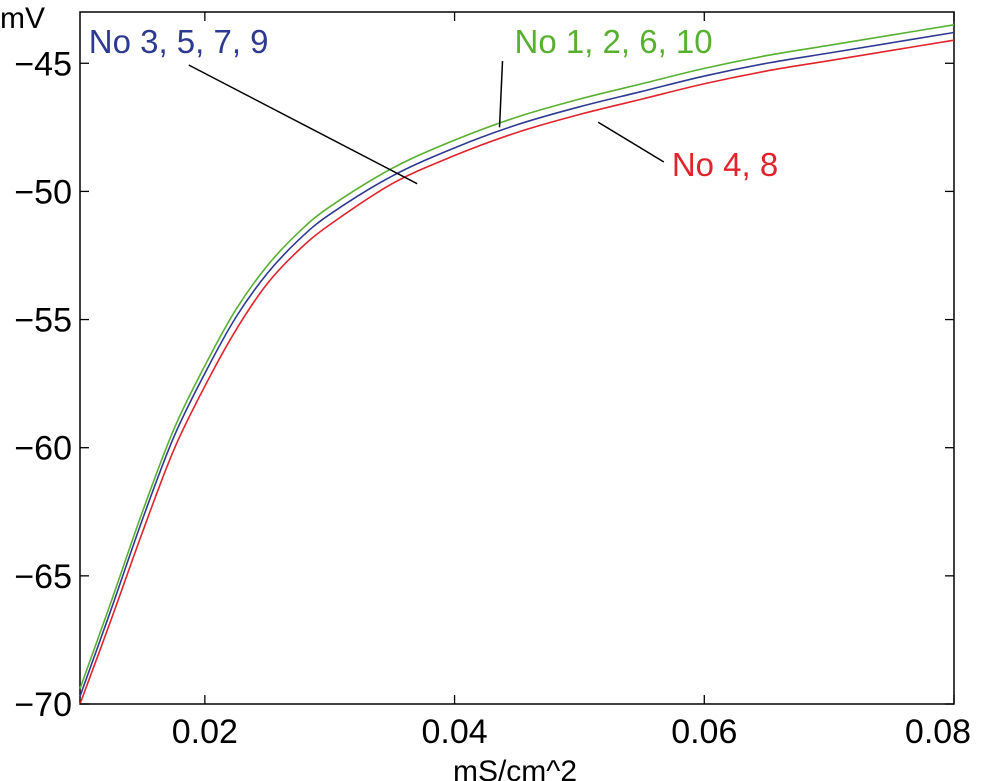  What do you see at coordinates (938, 732) in the screenshot?
I see `x-tick-label: 0.08` at bounding box center [938, 732].